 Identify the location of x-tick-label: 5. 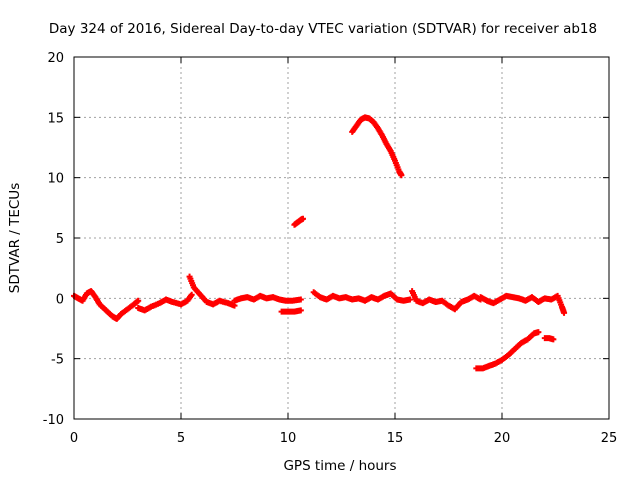
(181, 438).